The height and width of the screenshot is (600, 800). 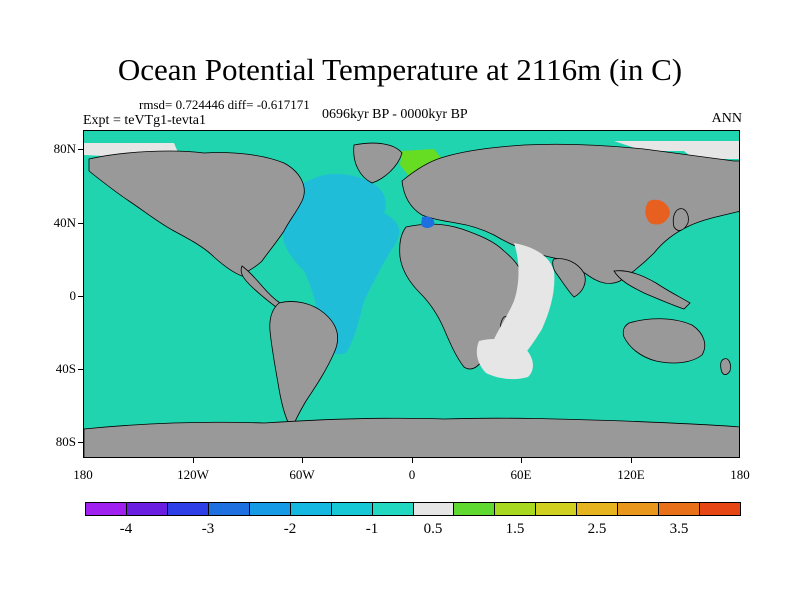 What do you see at coordinates (126, 529) in the screenshot?
I see `colorbar-label: -4` at bounding box center [126, 529].